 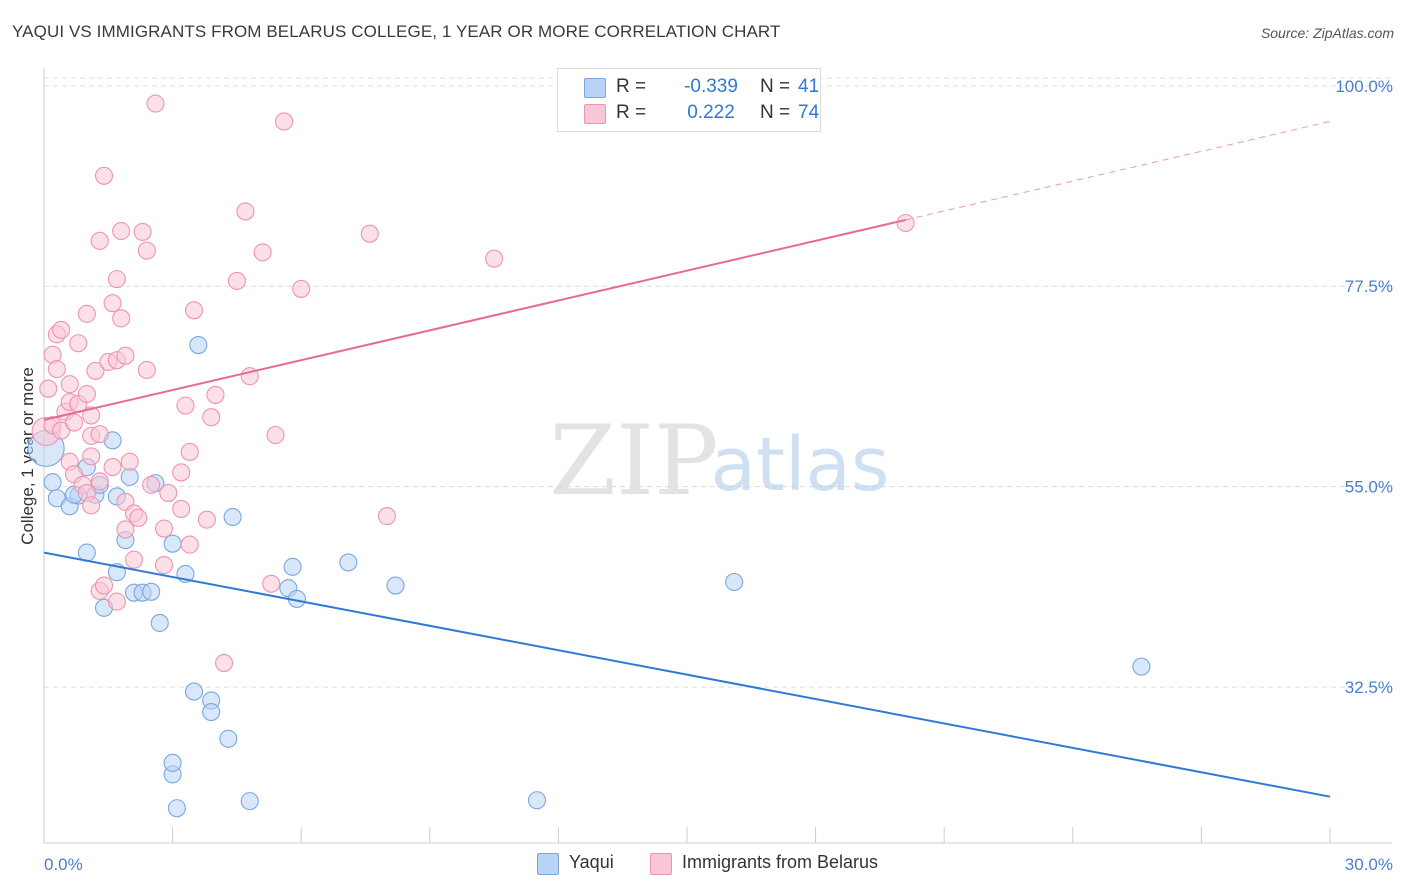 I want to click on watermark-zip: ZIP, so click(x=633, y=461).